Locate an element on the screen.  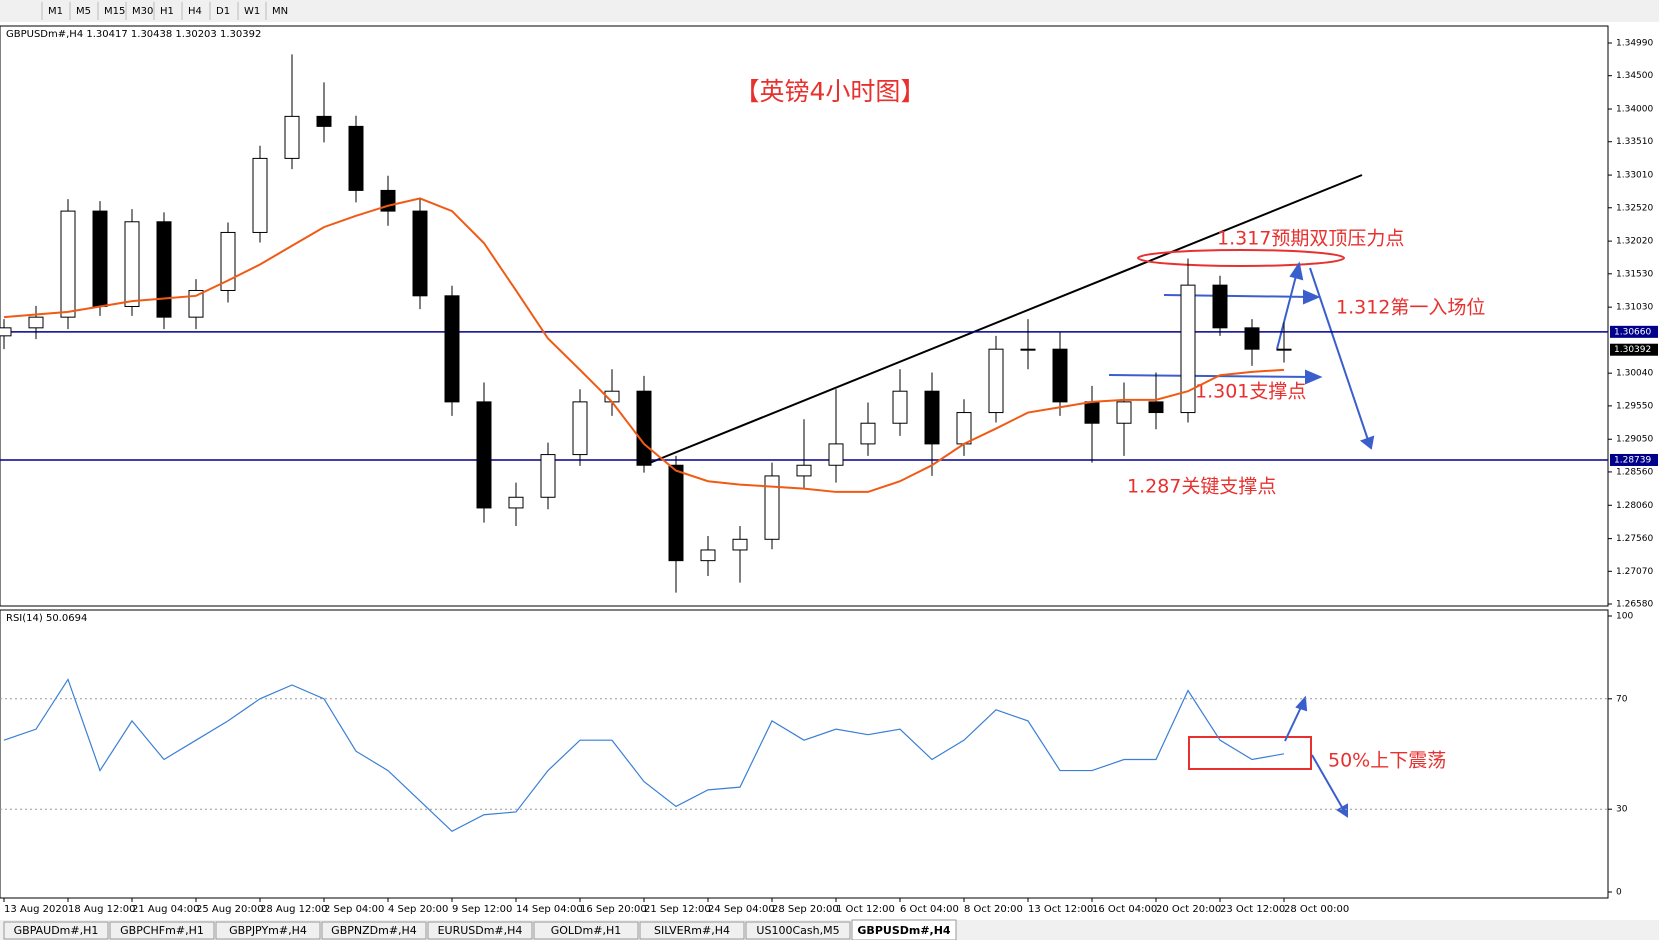
x-tick-label: 20 Oct 20:00 is located at coordinates (1188, 909).